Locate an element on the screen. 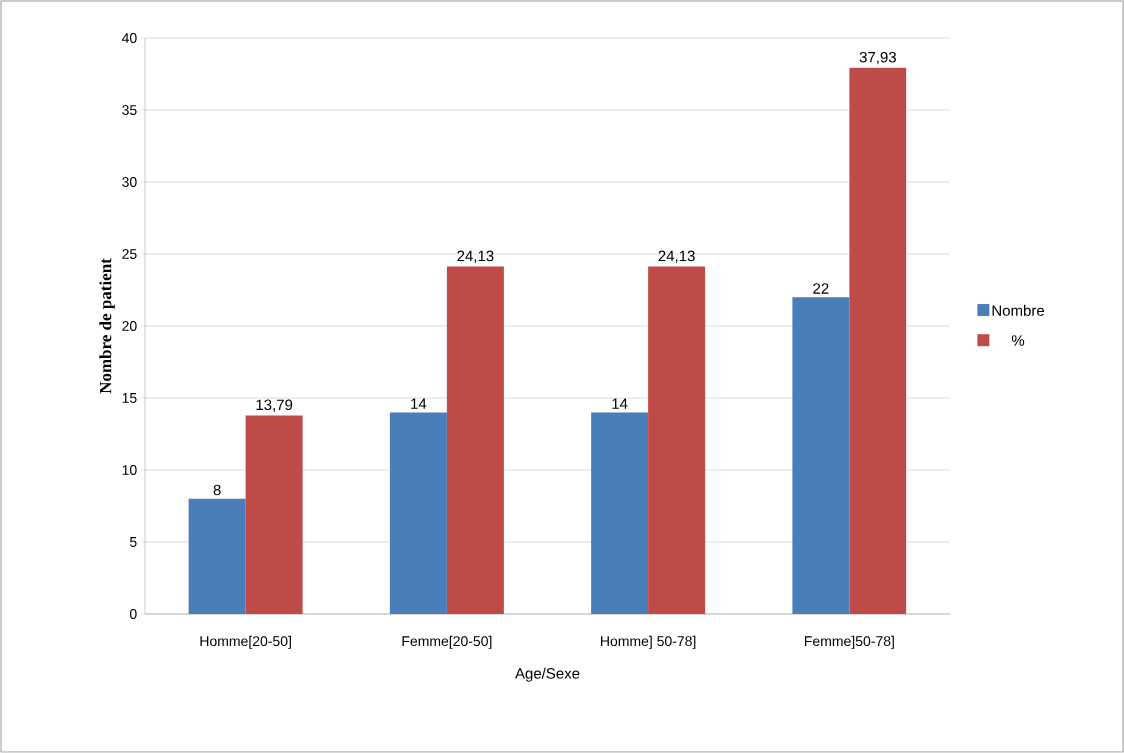 This screenshot has height=753, width=1124. data-label: 13,79 is located at coordinates (274, 405).